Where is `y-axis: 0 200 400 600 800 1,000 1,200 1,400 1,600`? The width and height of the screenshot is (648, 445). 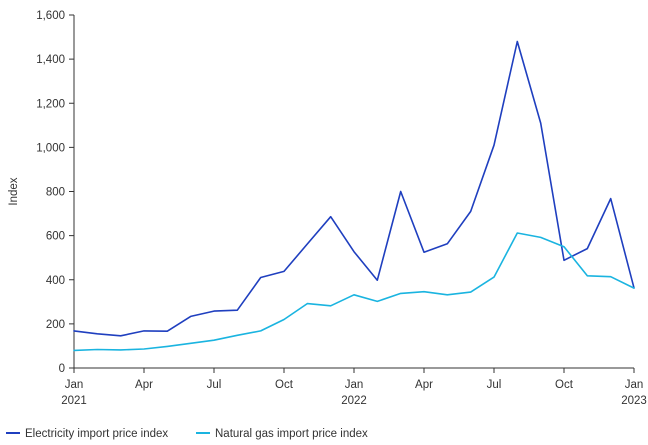 y-axis: 0 200 400 600 800 1,000 1,200 1,400 1,600 is located at coordinates (55, 192).